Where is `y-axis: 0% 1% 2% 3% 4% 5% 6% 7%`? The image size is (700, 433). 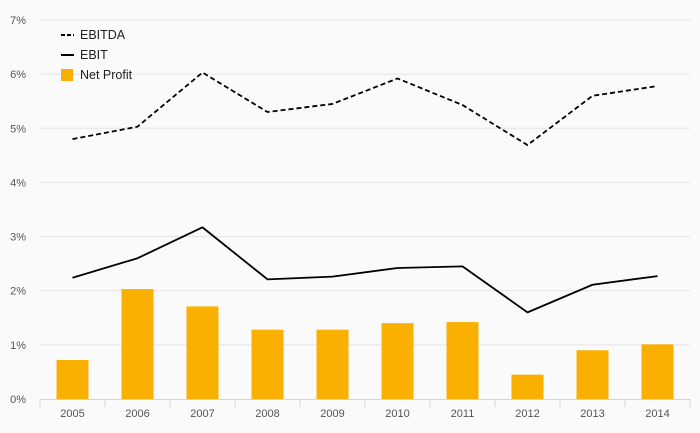 y-axis: 0% 1% 2% 3% 4% 5% 6% 7% is located at coordinates (18, 210).